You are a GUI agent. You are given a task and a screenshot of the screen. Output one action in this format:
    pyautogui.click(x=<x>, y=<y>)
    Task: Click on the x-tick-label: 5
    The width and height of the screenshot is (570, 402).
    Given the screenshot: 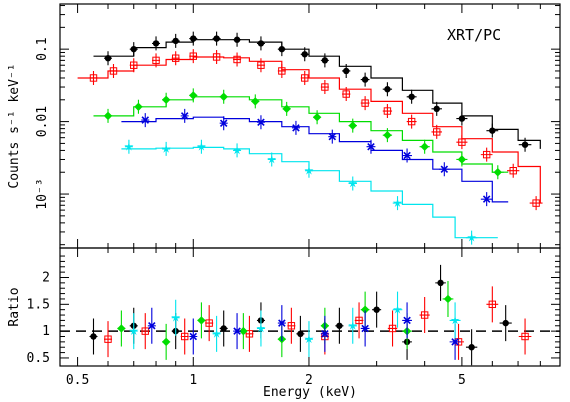 What is the action you would take?
    pyautogui.click(x=462, y=380)
    